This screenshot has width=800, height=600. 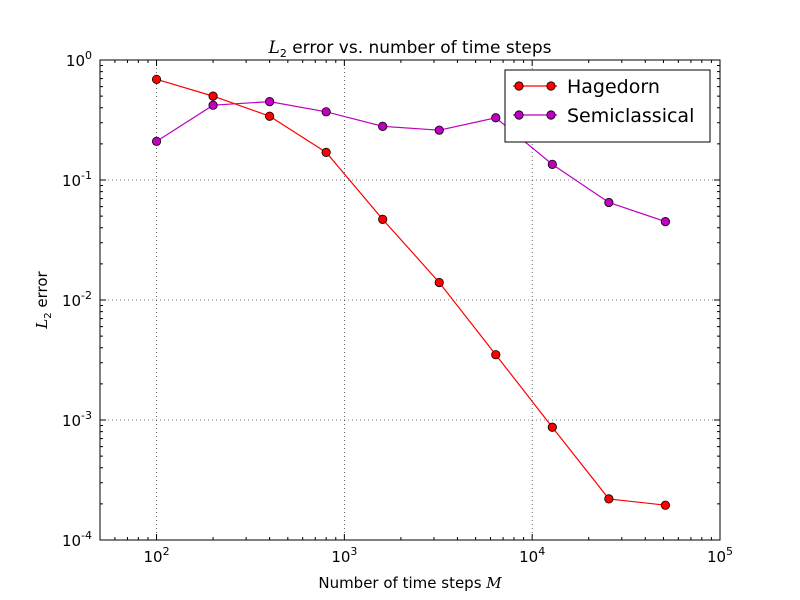 I want to click on legend: Hagedorn Semiclassical, so click(x=607, y=106).